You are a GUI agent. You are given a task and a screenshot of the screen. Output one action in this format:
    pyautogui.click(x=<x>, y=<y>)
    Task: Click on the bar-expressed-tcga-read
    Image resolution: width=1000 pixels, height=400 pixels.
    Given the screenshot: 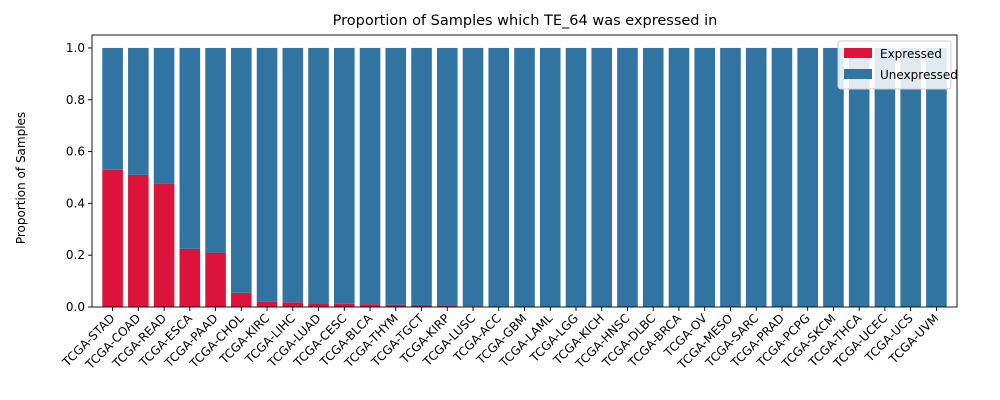 What is the action you would take?
    pyautogui.click(x=164, y=245)
    